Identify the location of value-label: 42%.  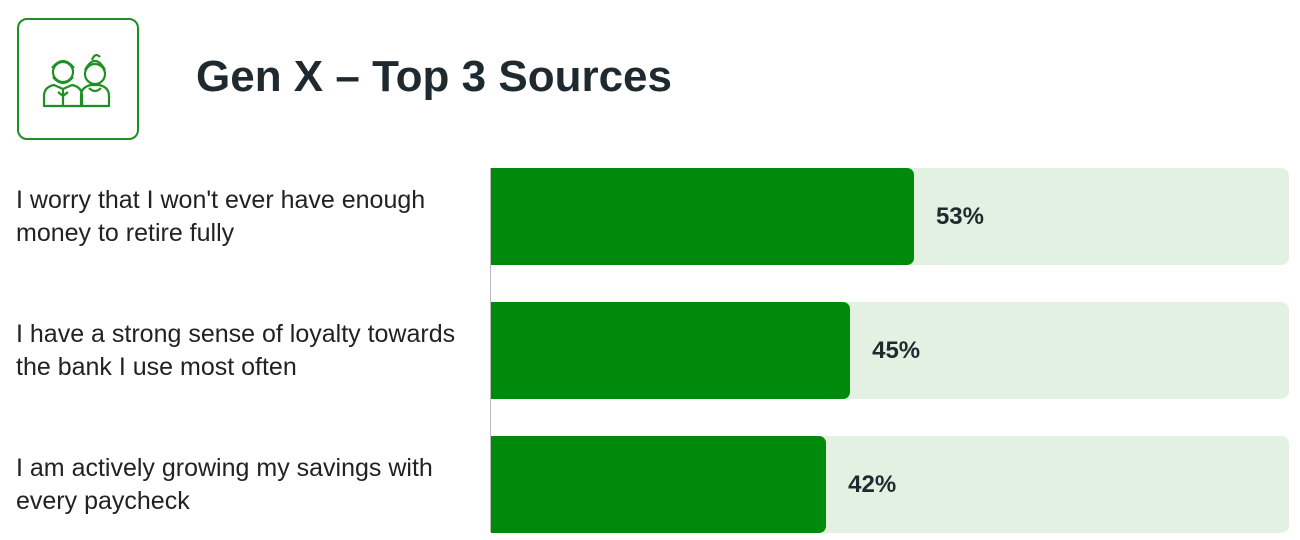
(872, 484).